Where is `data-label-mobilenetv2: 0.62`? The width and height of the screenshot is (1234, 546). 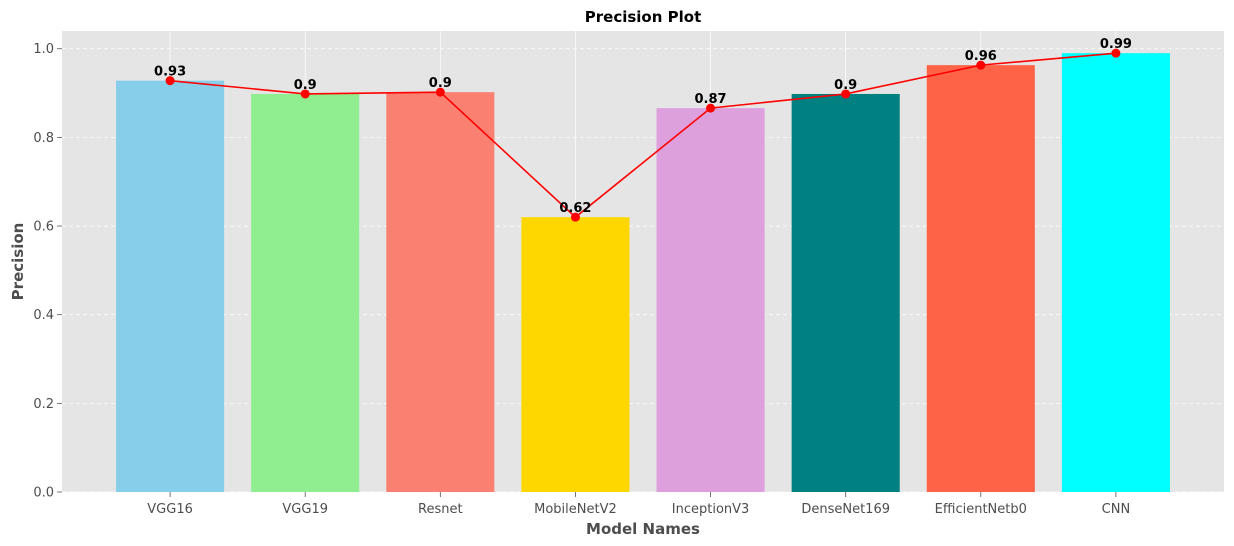 data-label-mobilenetv2: 0.62 is located at coordinates (575, 208).